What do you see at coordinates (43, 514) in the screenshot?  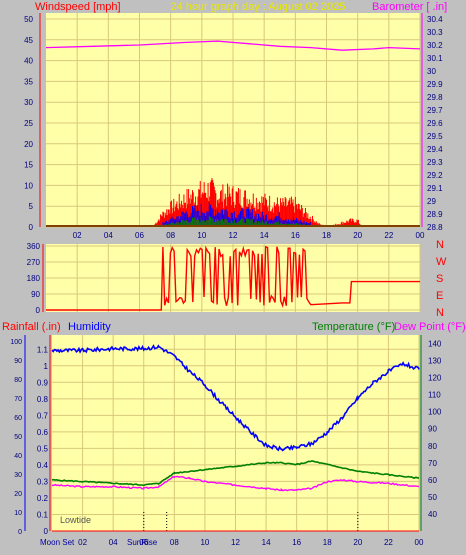 I see `rainfall-y-tick-label: 0.1` at bounding box center [43, 514].